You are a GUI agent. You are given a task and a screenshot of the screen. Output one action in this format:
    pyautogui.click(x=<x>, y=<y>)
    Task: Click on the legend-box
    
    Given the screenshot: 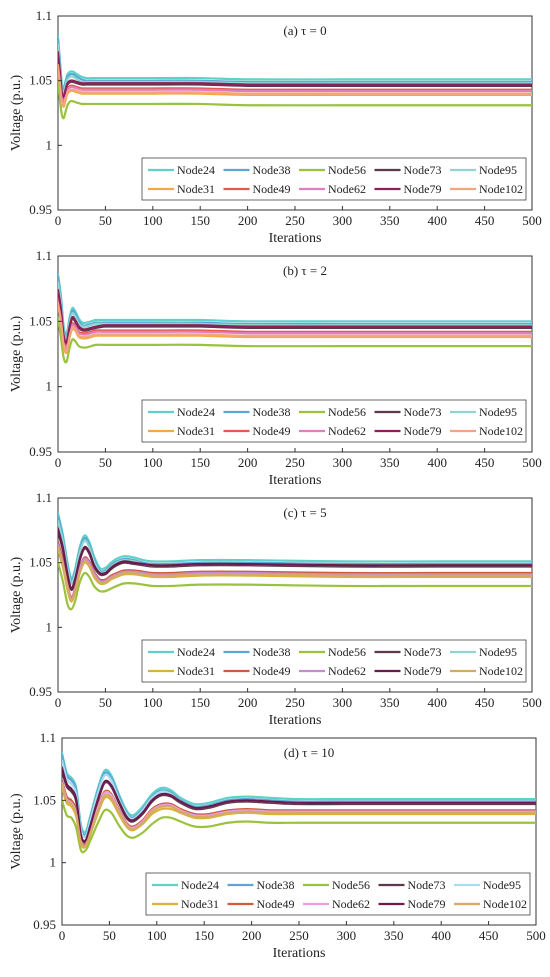 What is the action you would take?
    pyautogui.click(x=334, y=661)
    